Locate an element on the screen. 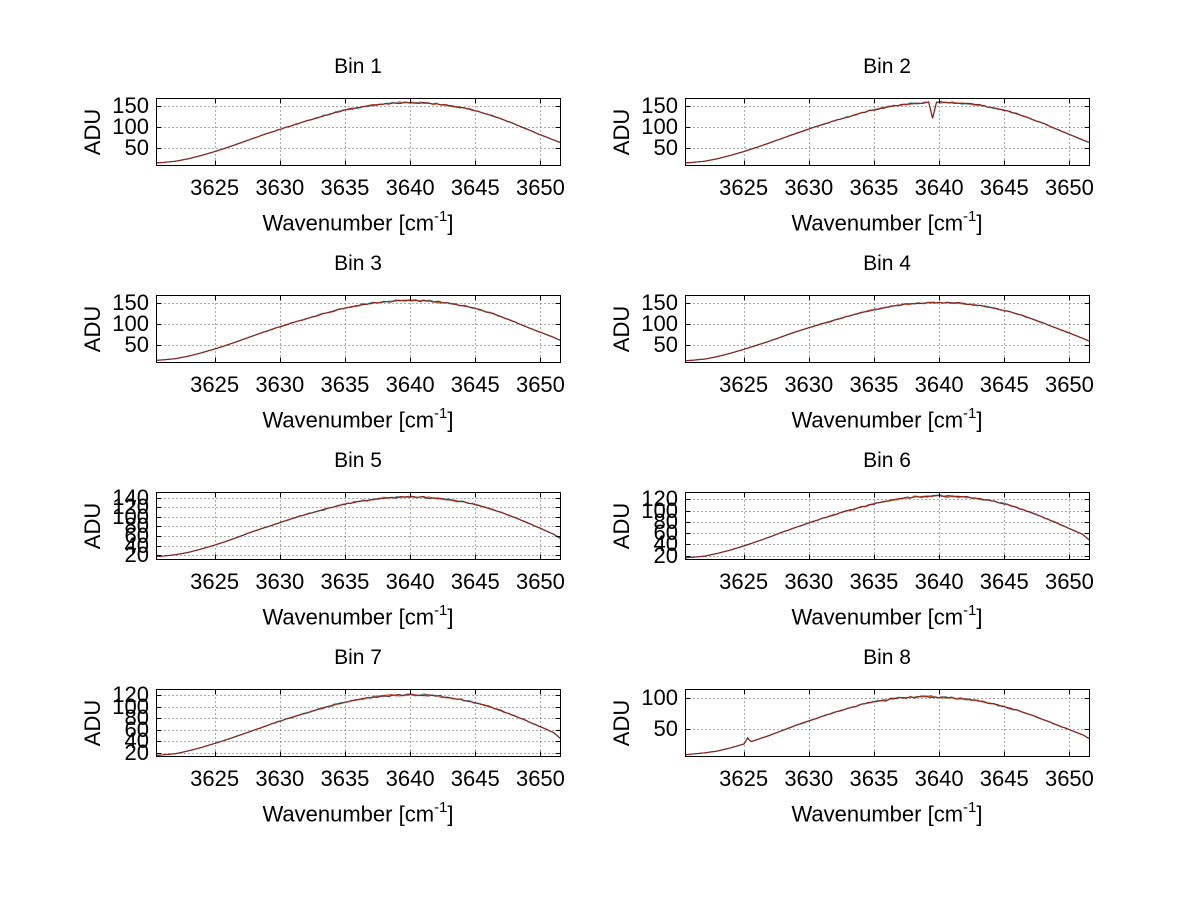 This screenshot has width=1200, height=901. subplot-title-bin-8: Bin 8 is located at coordinates (887, 657).